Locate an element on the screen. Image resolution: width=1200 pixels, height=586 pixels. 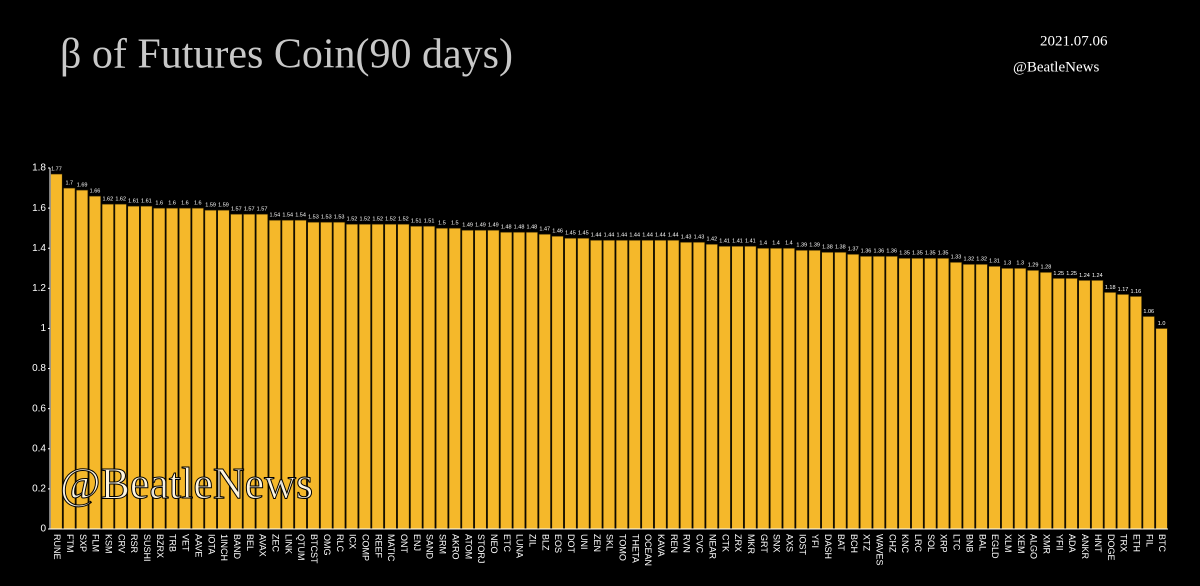
value-label: 1.38 is located at coordinates (827, 248).